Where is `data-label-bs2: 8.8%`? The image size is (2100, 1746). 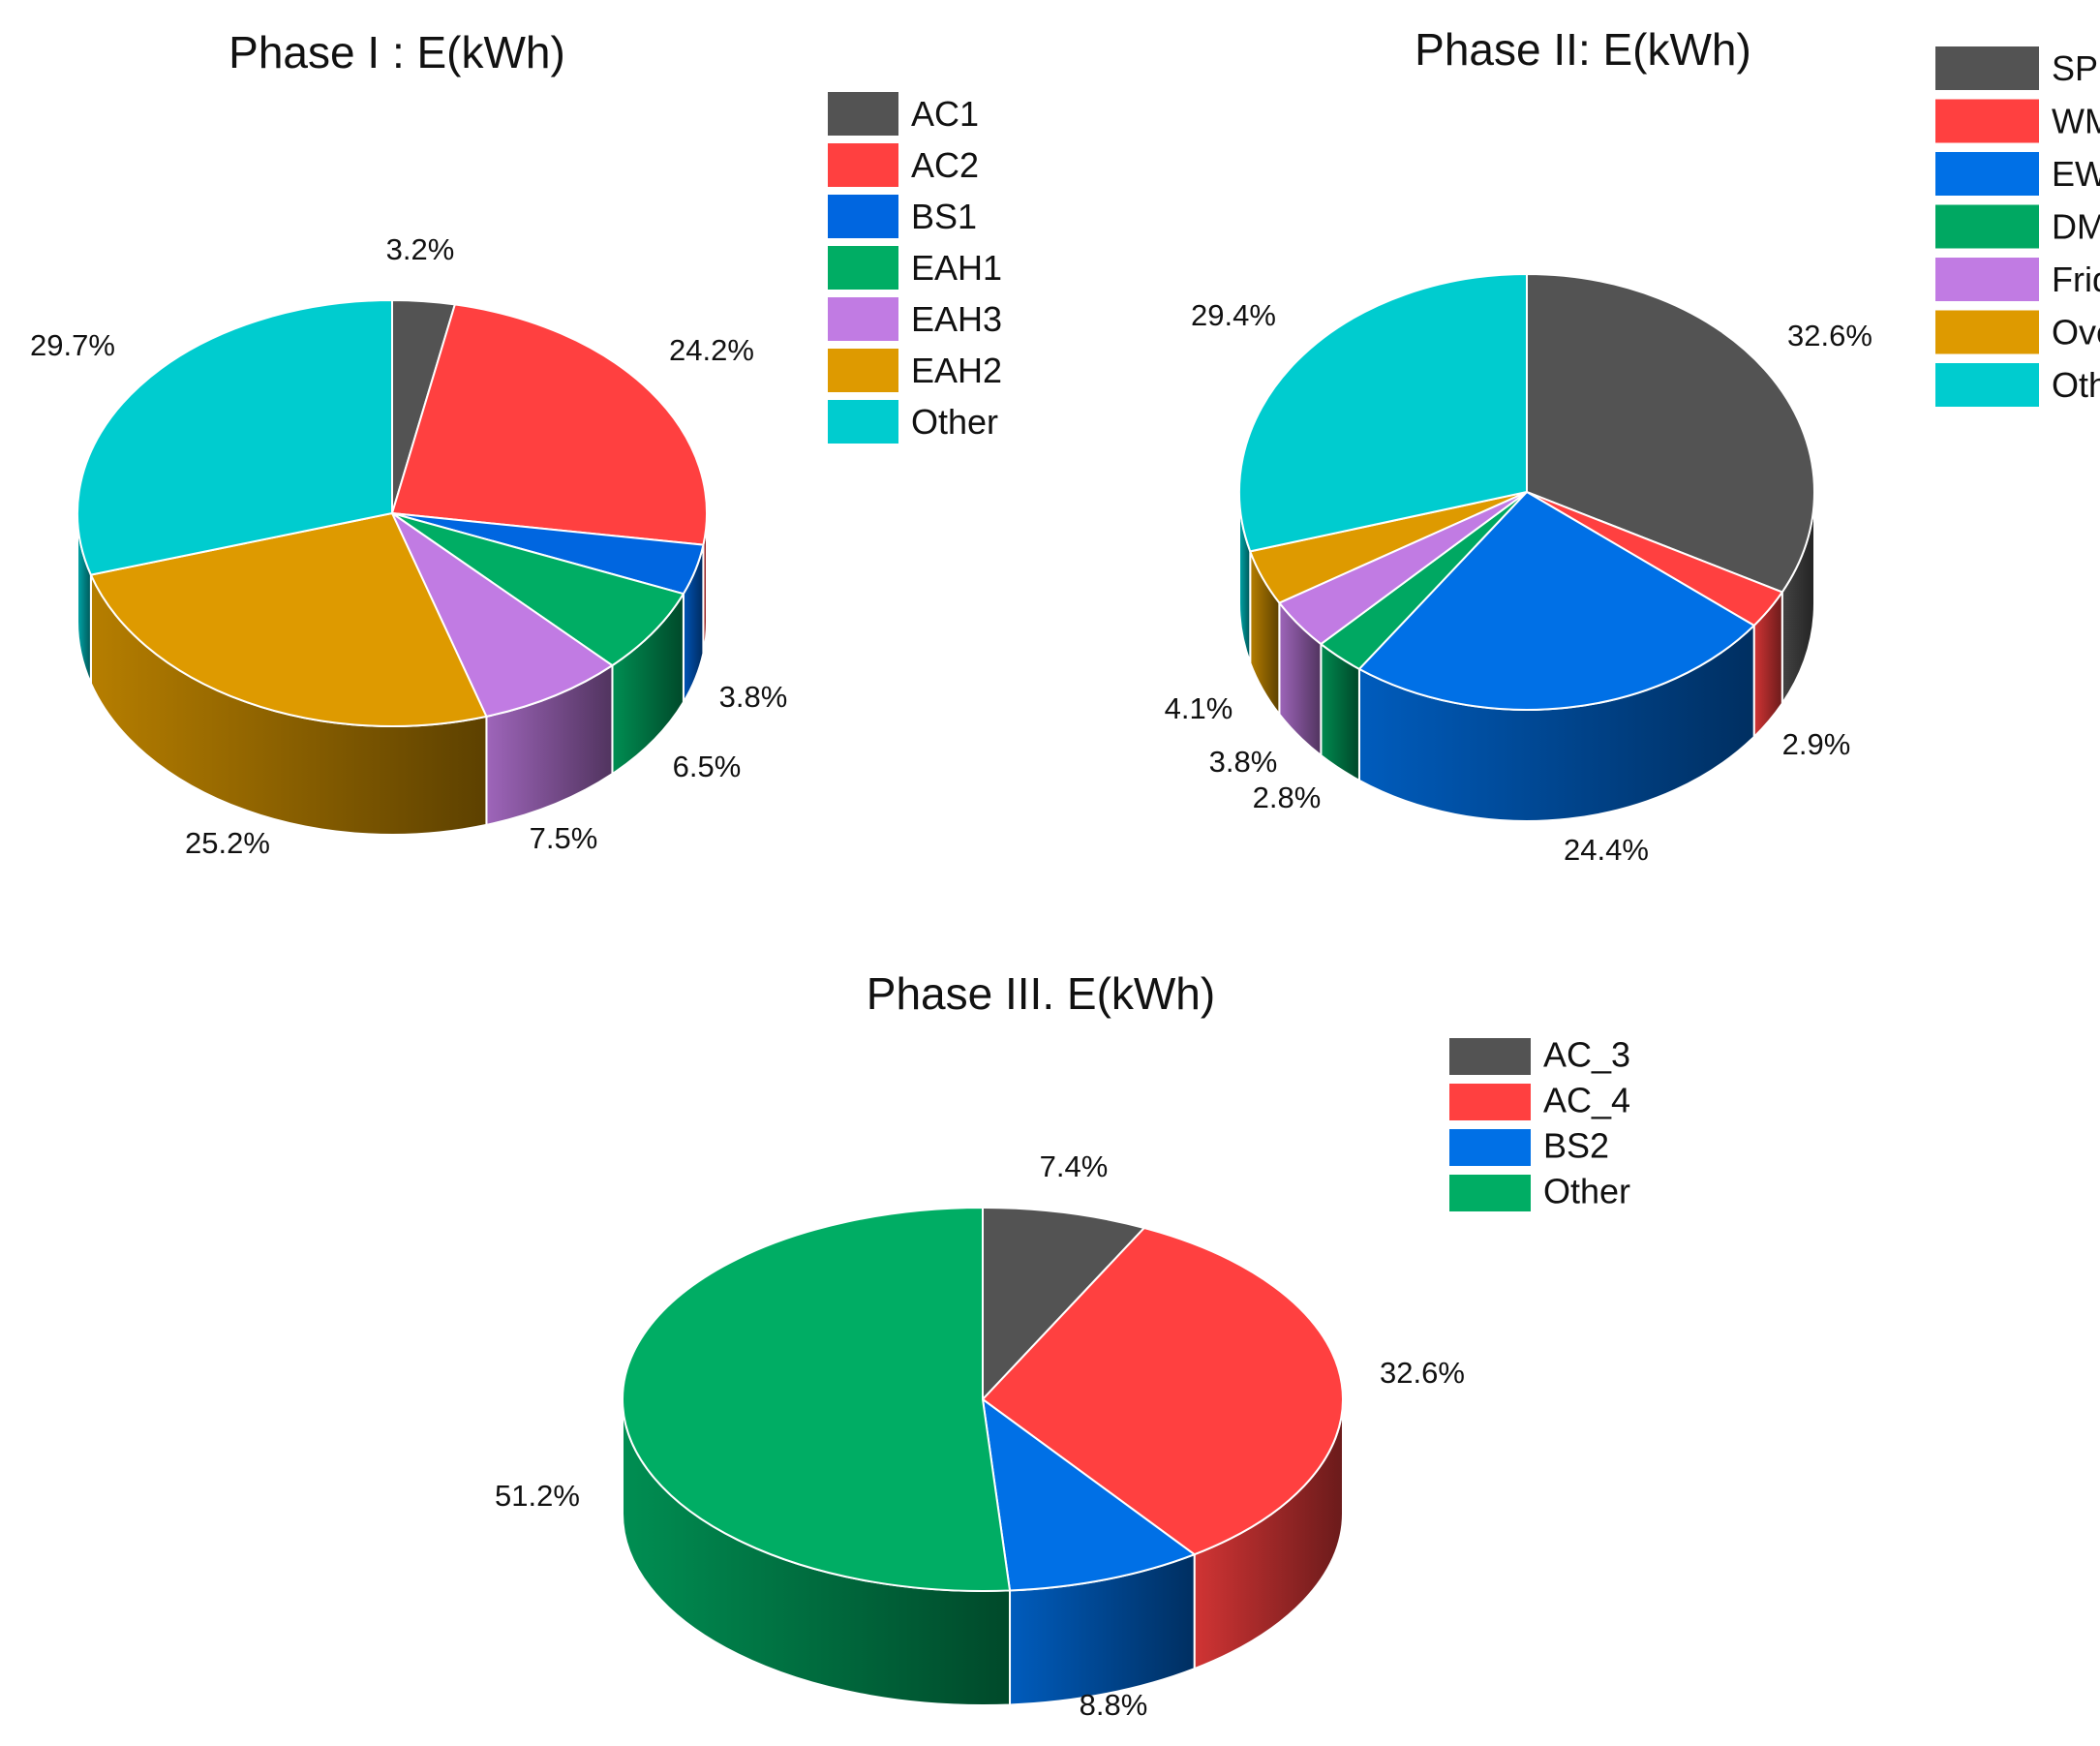
data-label-bs2: 8.8% is located at coordinates (1114, 1705).